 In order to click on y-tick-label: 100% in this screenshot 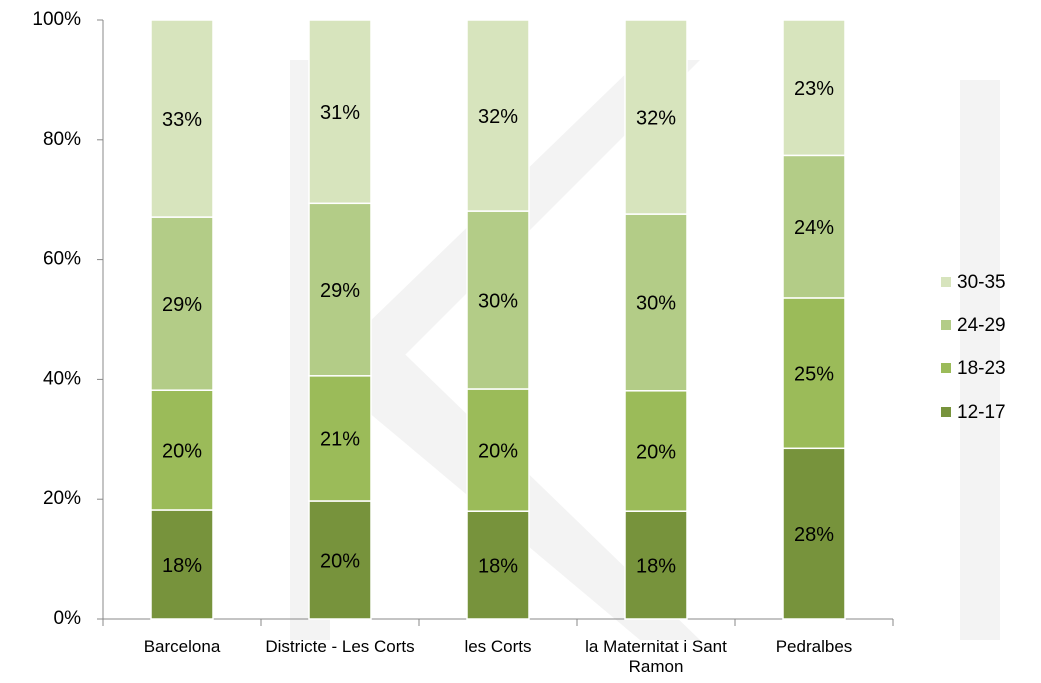, I will do `click(56, 19)`.